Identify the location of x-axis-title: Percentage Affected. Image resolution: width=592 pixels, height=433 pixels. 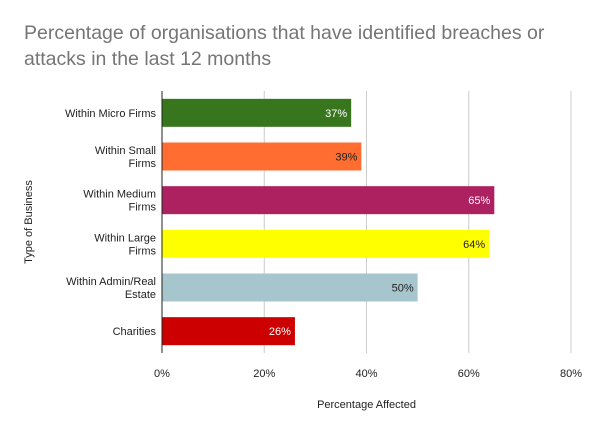
(366, 405).